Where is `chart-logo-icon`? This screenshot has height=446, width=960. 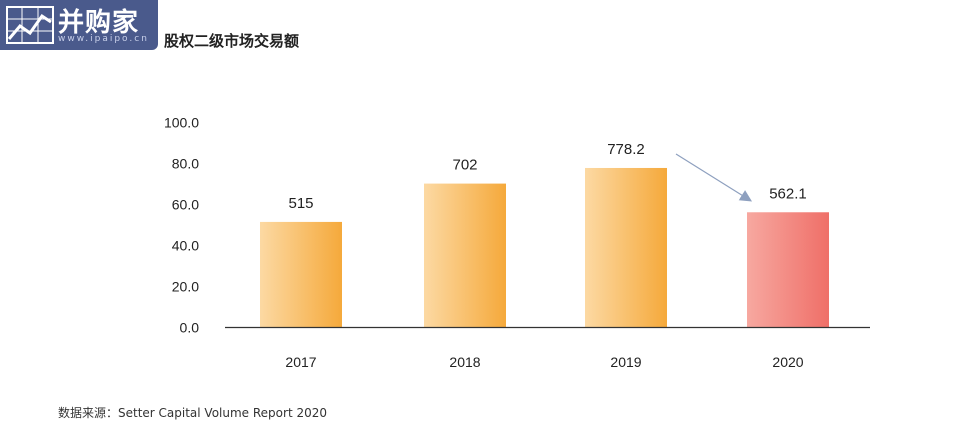
chart-logo-icon is located at coordinates (30, 25).